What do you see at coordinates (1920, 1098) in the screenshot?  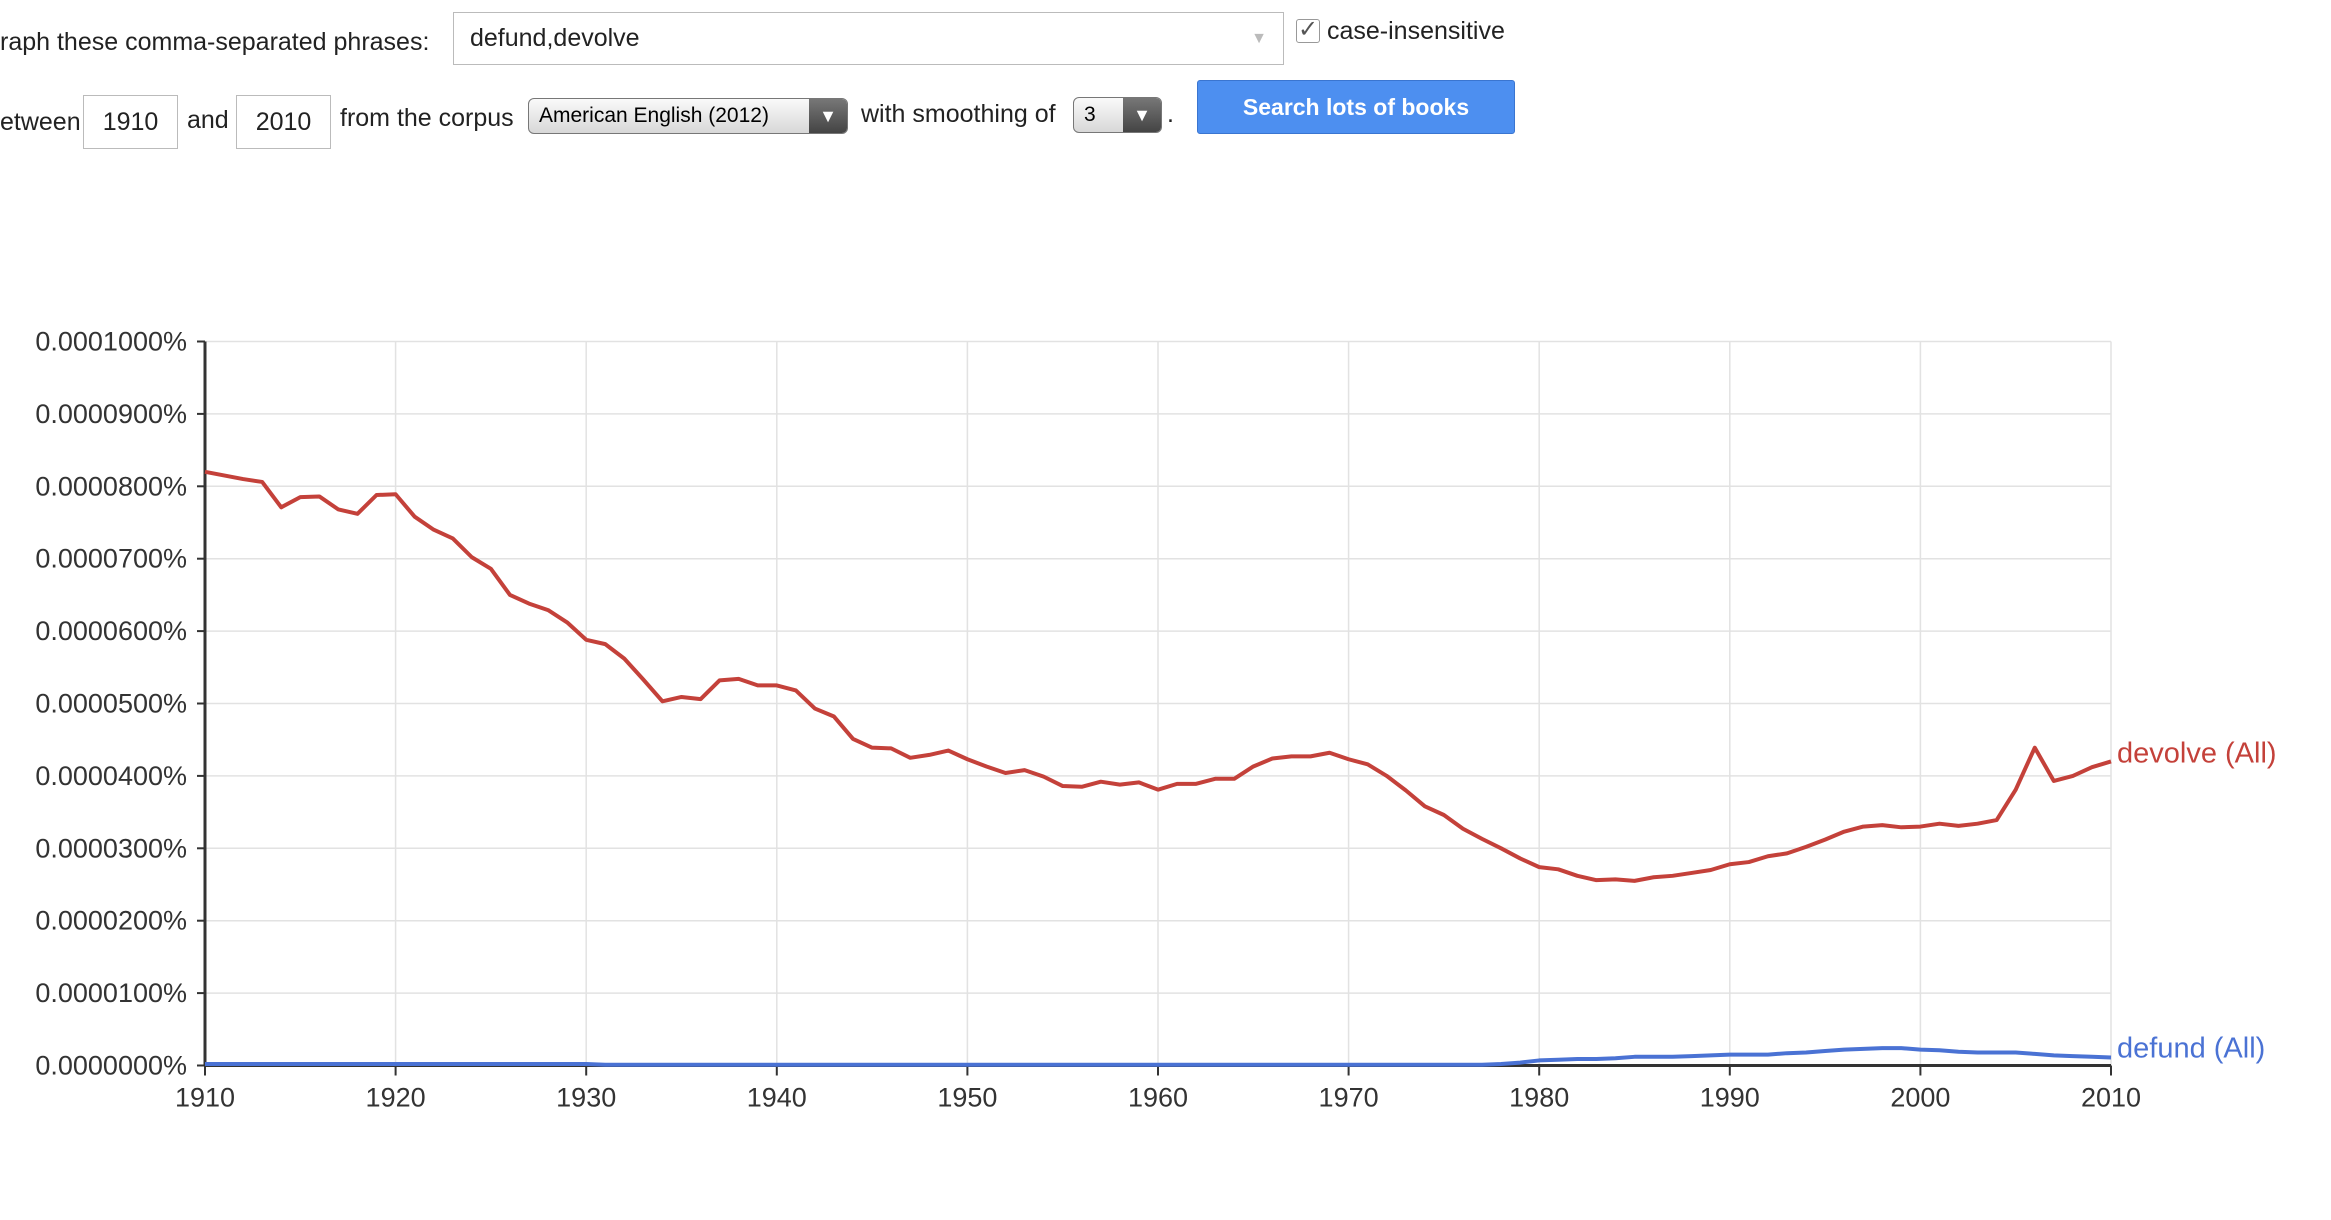 I see `x-tick-label: 2000` at bounding box center [1920, 1098].